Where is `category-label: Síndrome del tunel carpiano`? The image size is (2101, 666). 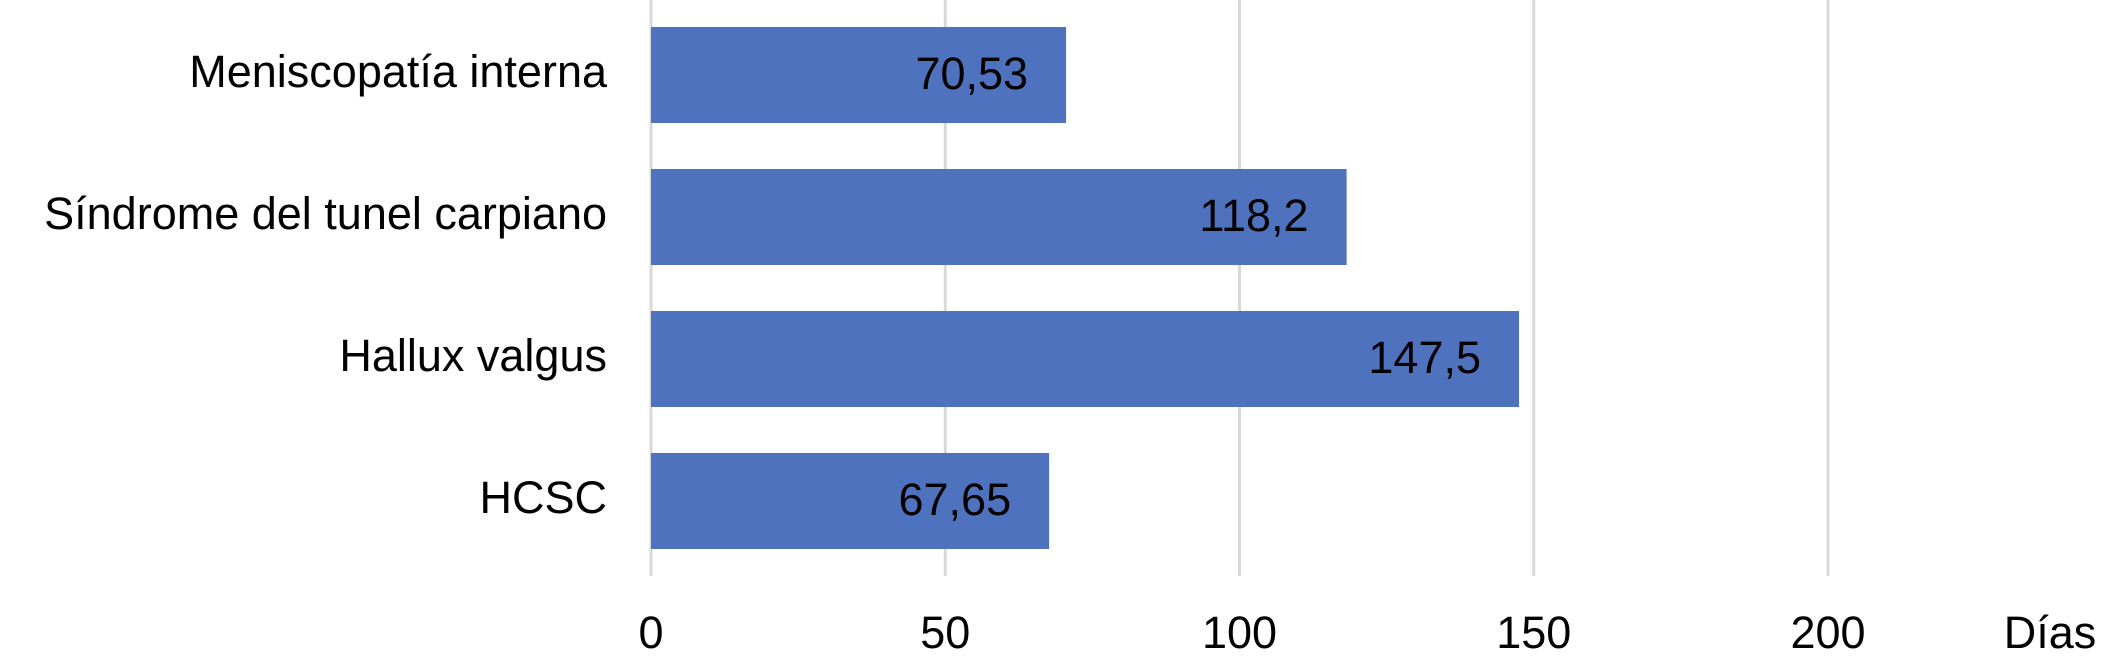 category-label: Síndrome del tunel carpiano is located at coordinates (325, 213).